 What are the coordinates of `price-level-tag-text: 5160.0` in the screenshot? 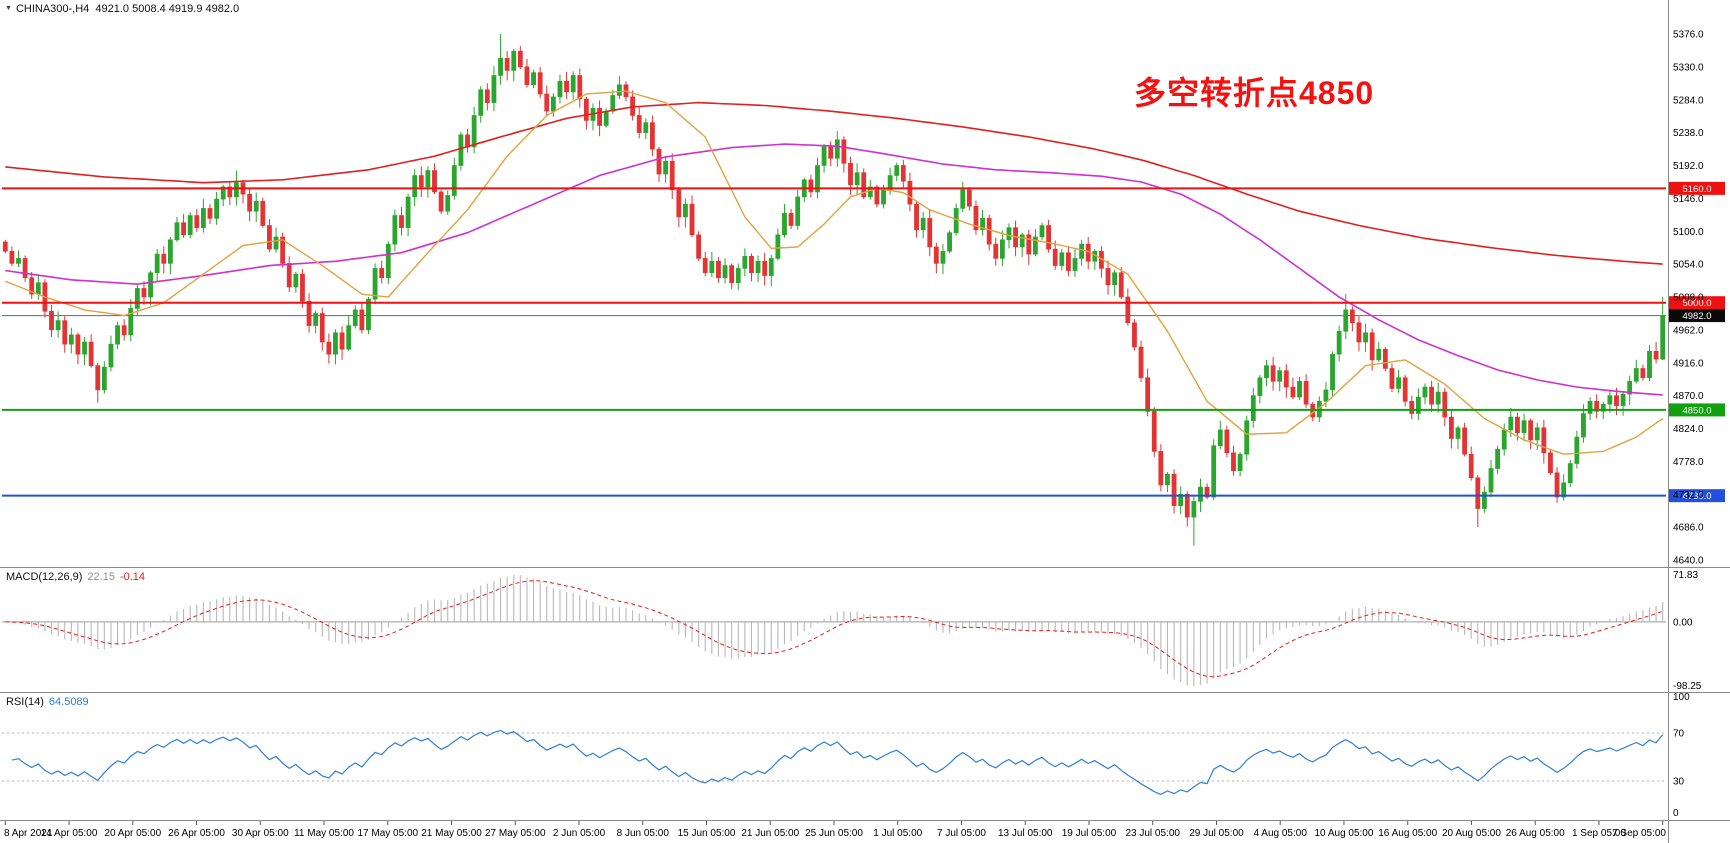 It's located at (1696, 189).